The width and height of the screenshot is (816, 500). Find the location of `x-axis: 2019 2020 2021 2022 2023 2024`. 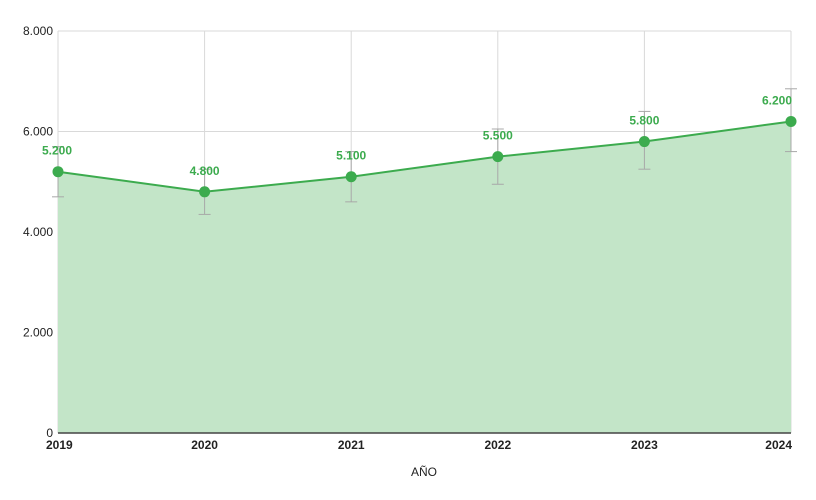

x-axis: 2019 2020 2021 2022 2023 2024 is located at coordinates (419, 442).